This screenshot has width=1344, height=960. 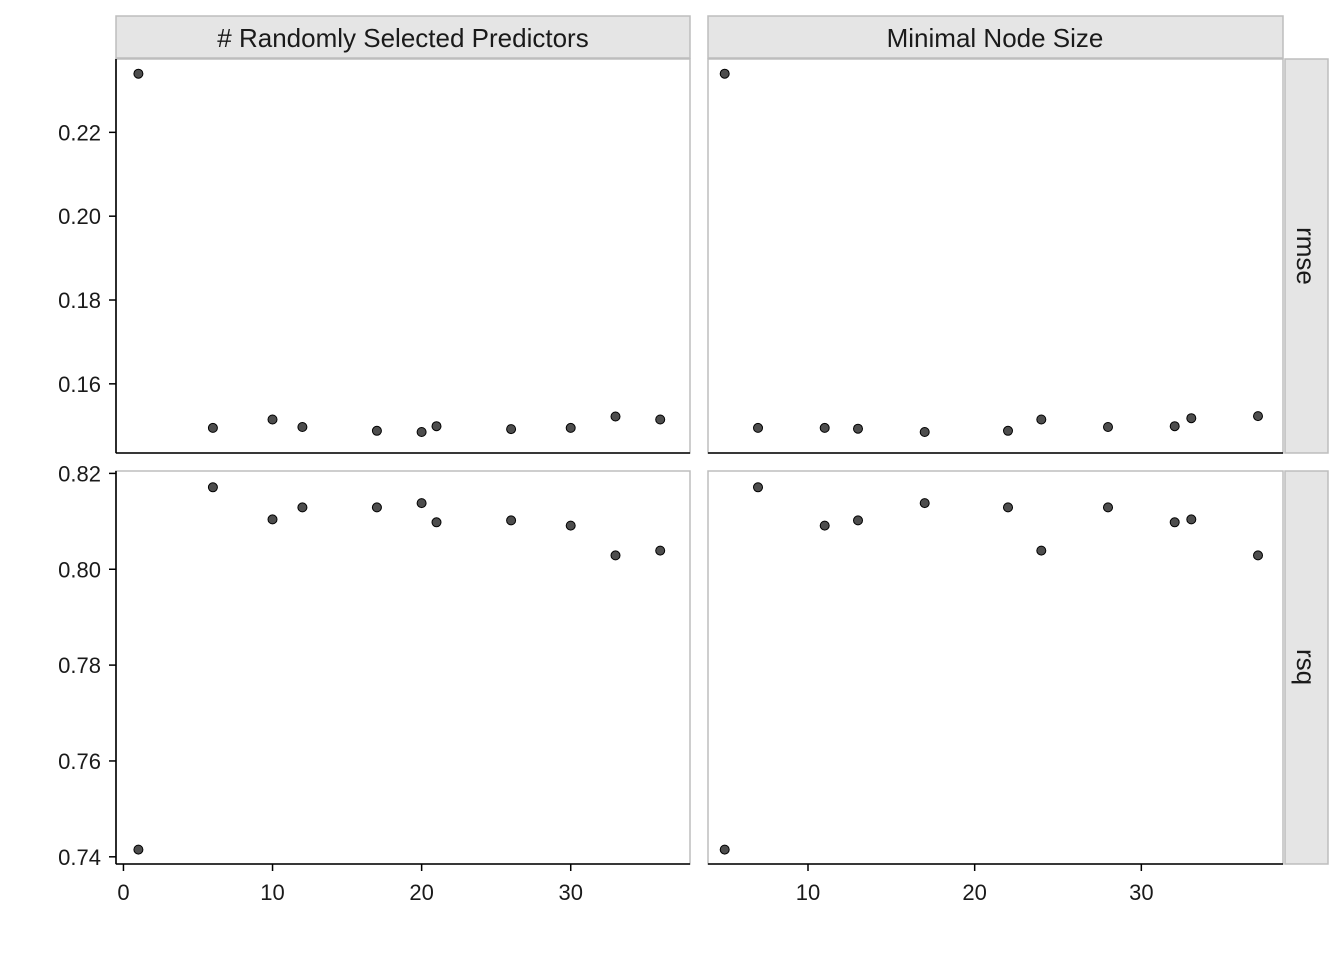 What do you see at coordinates (79, 384) in the screenshot?
I see `y-tick-label: 0.16` at bounding box center [79, 384].